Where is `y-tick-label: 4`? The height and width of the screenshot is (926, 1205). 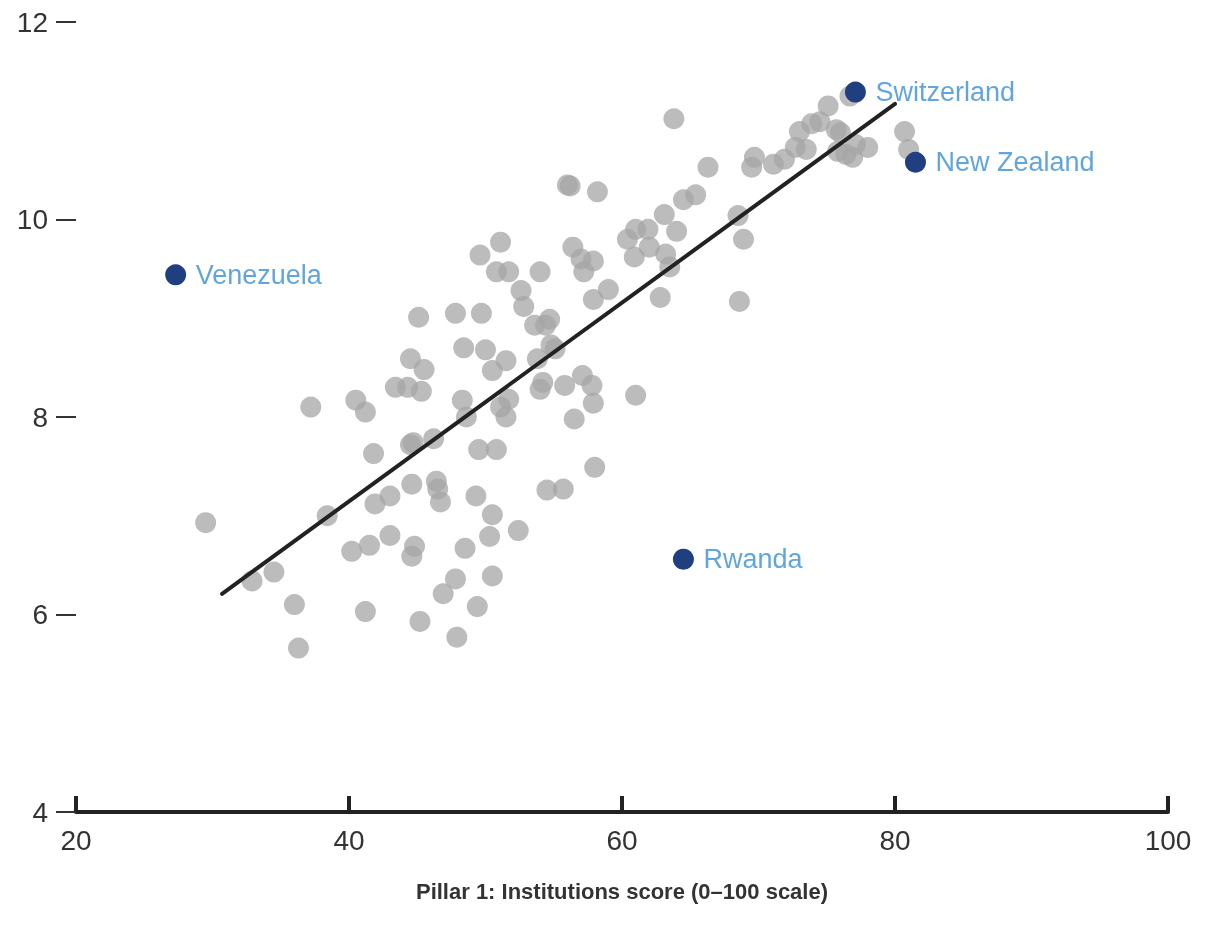 y-tick-label: 4 is located at coordinates (40, 812).